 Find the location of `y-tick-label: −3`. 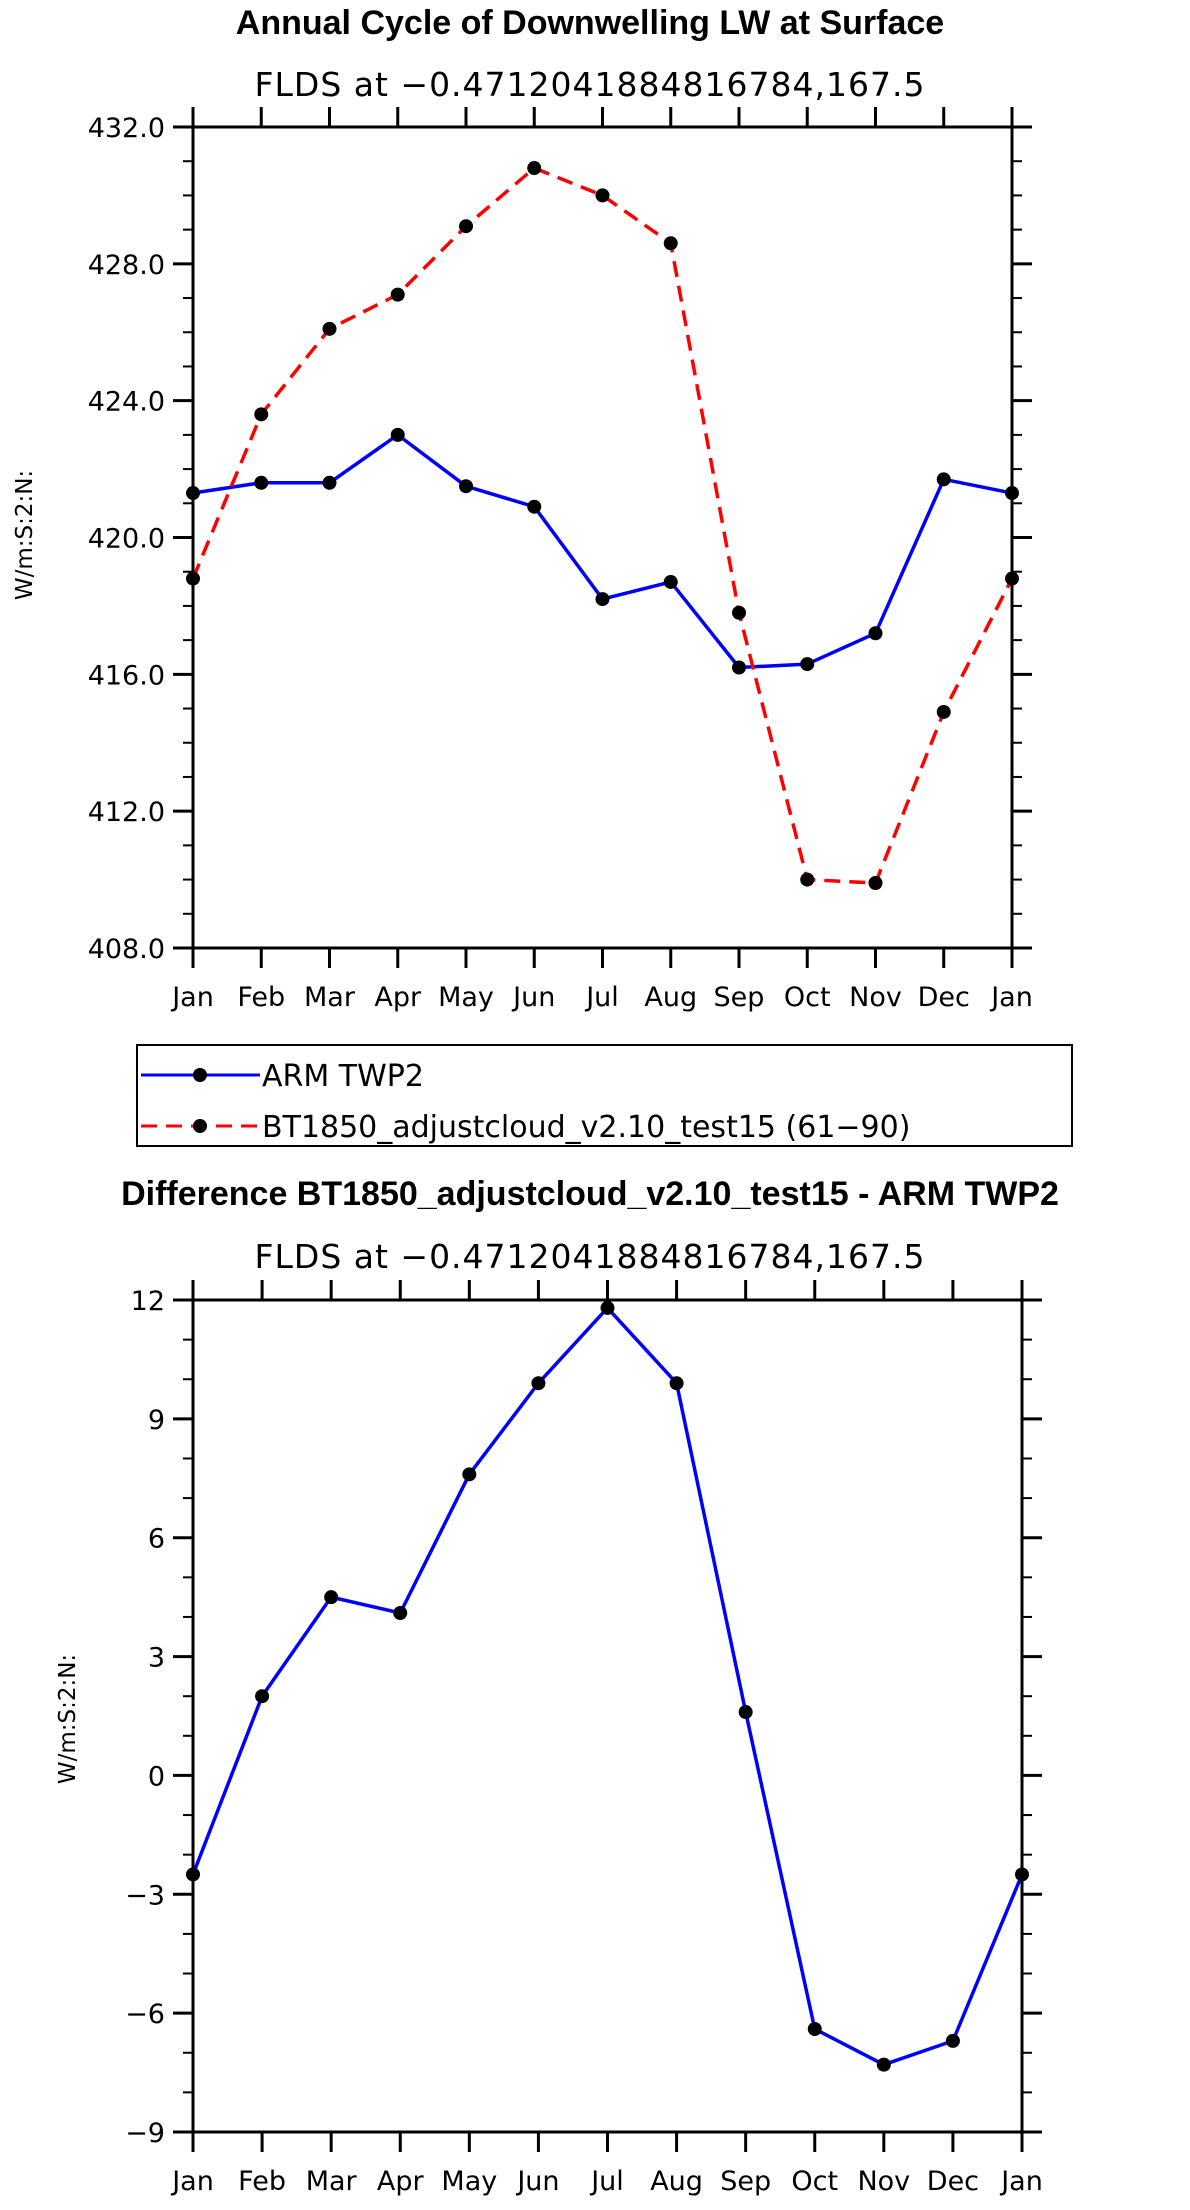

y-tick-label: −3 is located at coordinates (145, 1895).